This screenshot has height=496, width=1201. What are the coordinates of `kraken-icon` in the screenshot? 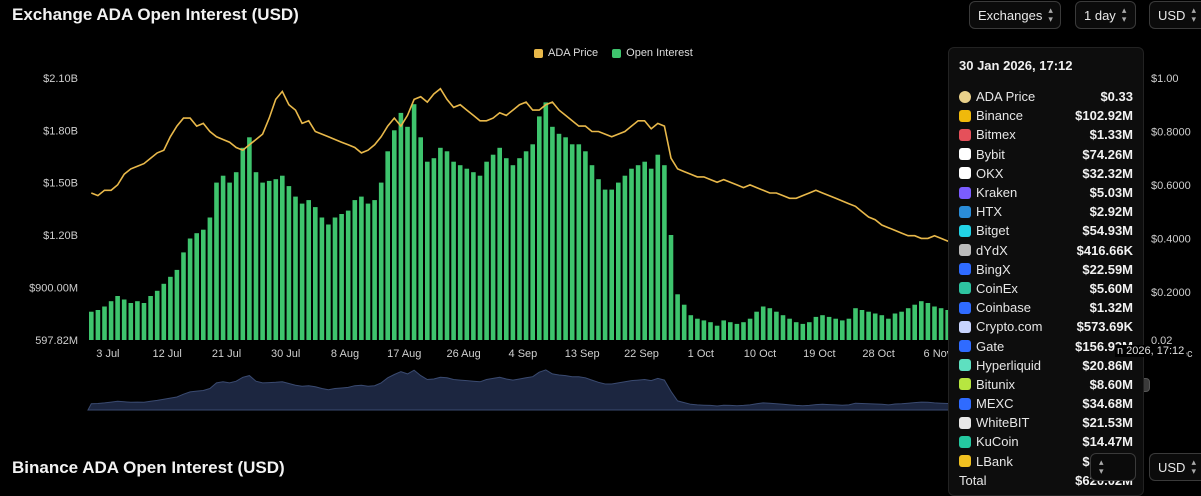 It's located at (965, 192).